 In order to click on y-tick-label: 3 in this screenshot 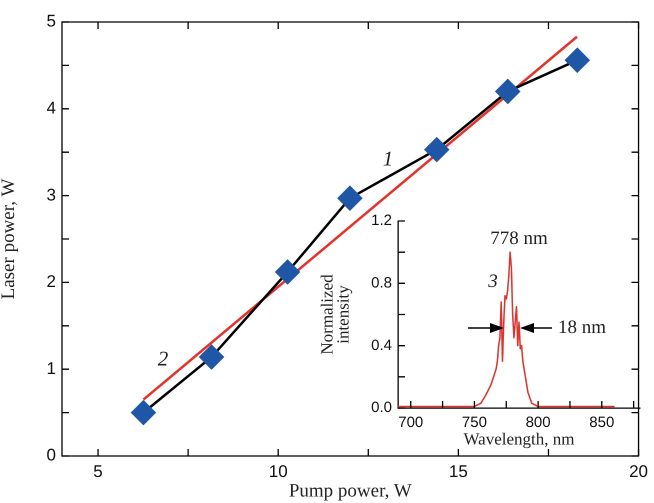, I will do `click(51, 194)`.